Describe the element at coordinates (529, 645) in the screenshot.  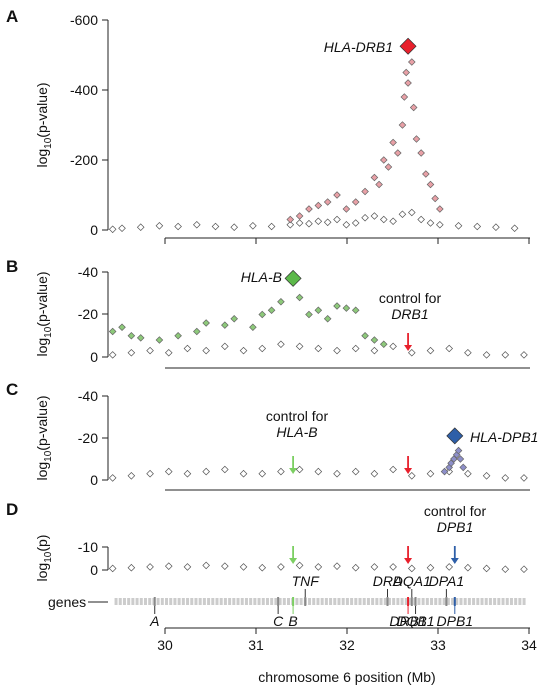
I see `x-tick-label: 34` at that location.